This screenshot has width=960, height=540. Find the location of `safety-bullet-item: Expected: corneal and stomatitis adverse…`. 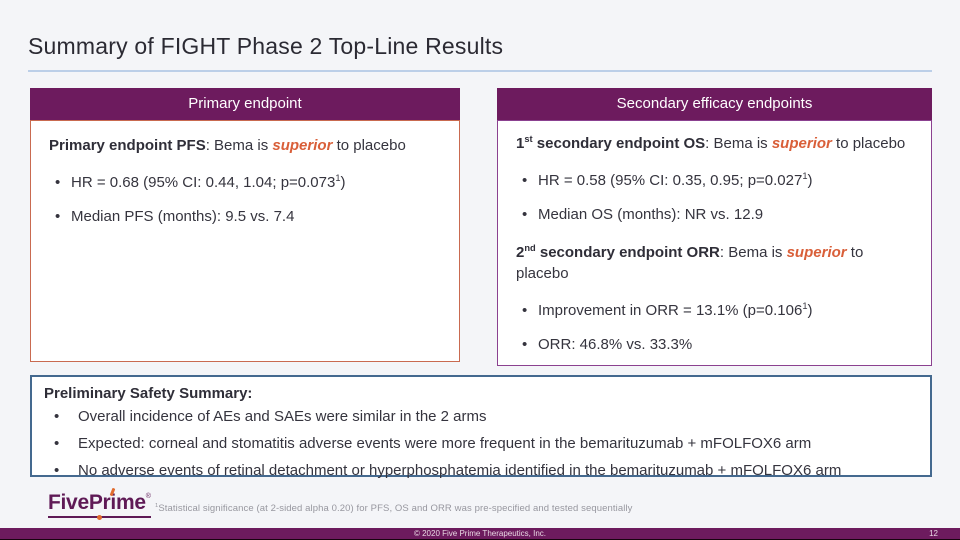

safety-bullet-item: Expected: corneal and stomatitis adverse… is located at coordinates (481, 444).